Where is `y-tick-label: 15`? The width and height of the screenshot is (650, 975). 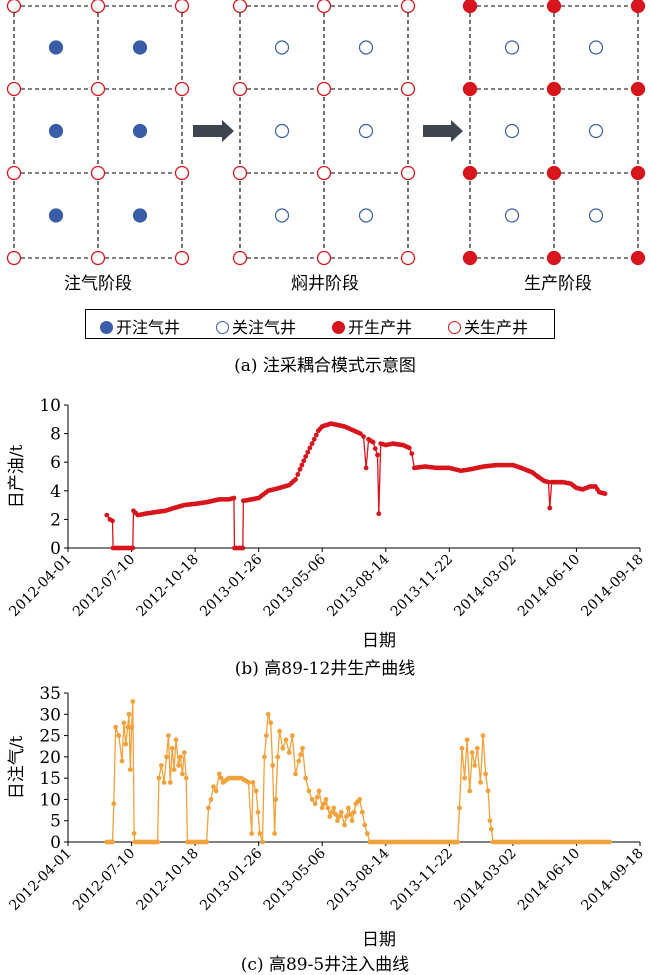
y-tick-label: 15 is located at coordinates (50, 779).